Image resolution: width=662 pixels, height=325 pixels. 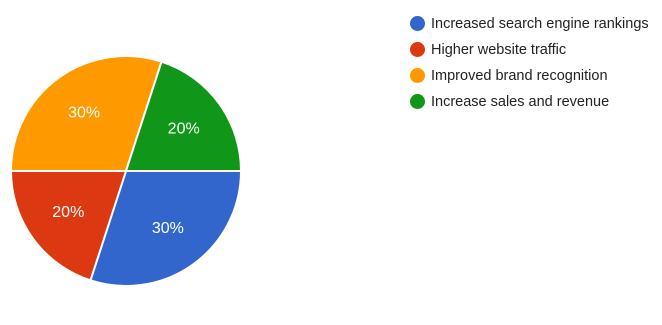 I want to click on legend-label: Increased search engine rankings, so click(x=540, y=23).